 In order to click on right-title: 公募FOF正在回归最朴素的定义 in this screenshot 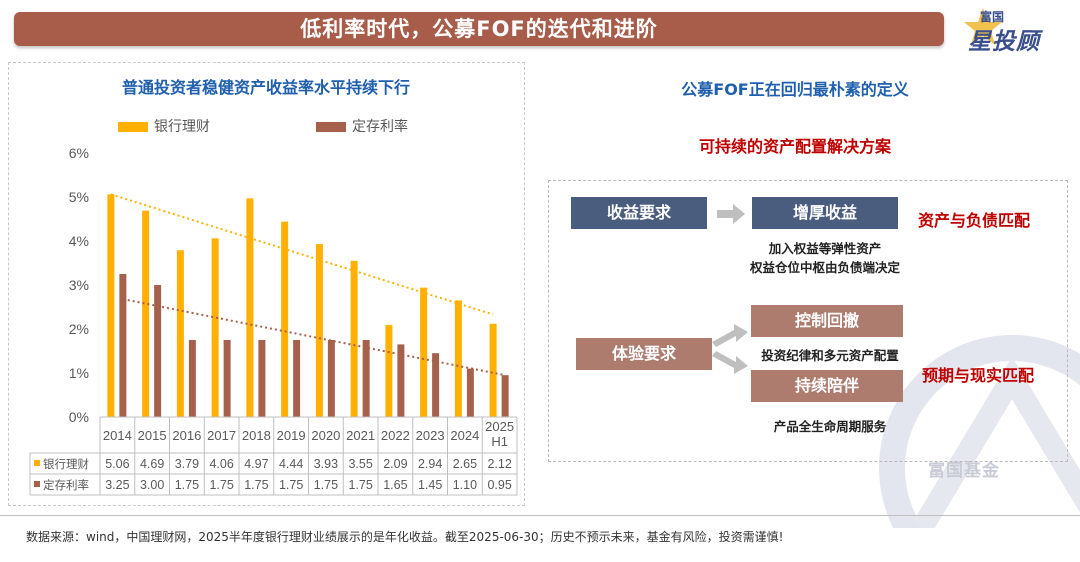, I will do `click(795, 89)`.